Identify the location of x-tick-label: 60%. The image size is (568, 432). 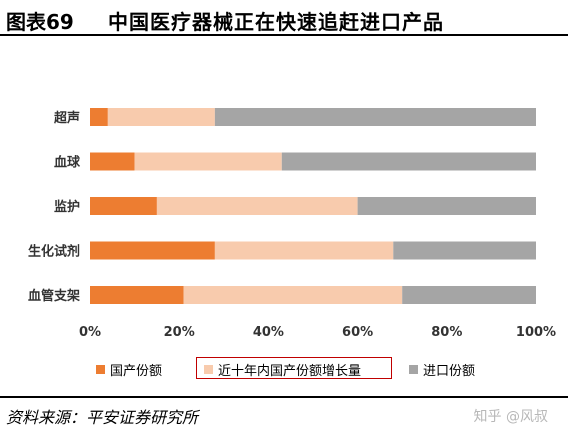
(357, 332).